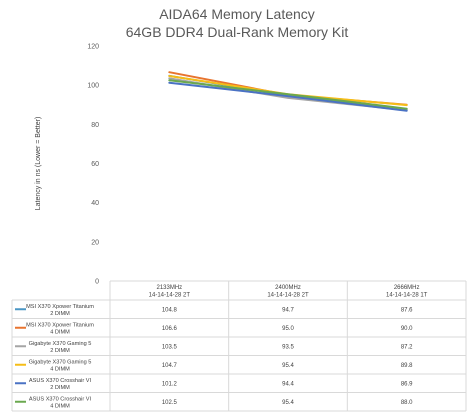 The height and width of the screenshot is (413, 474). Describe the element at coordinates (288, 310) in the screenshot. I see `data-value-label: 94.7` at that location.